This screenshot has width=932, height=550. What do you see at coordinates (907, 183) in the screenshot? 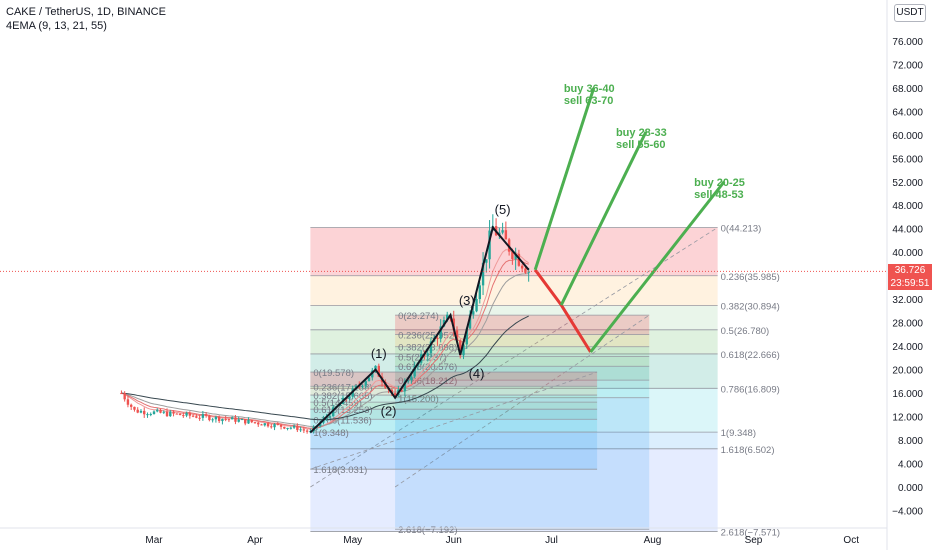
I see `y-tick-label: 52.000` at bounding box center [907, 183].